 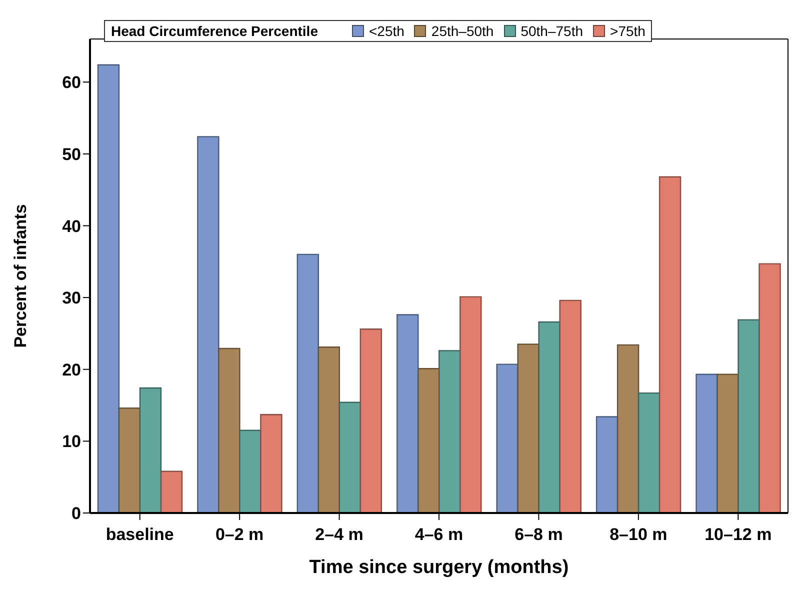 What do you see at coordinates (439, 534) in the screenshot?
I see `x-tick-label: 4–6 m` at bounding box center [439, 534].